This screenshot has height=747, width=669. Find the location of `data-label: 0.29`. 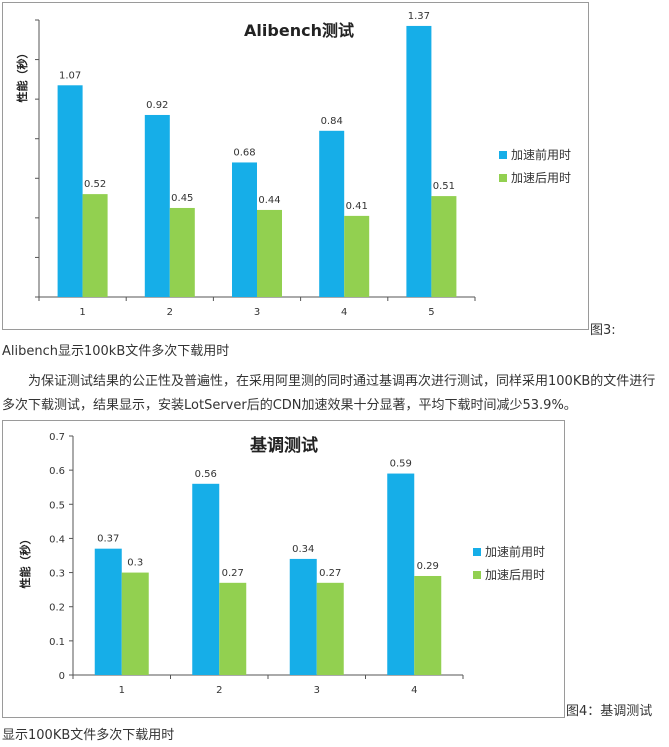

data-label: 0.29 is located at coordinates (428, 566).